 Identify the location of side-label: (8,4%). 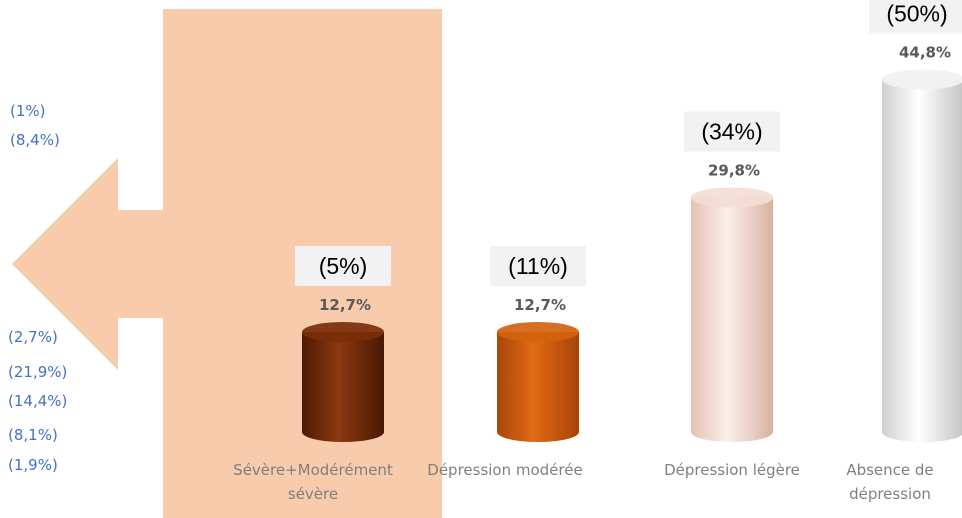
(35, 140).